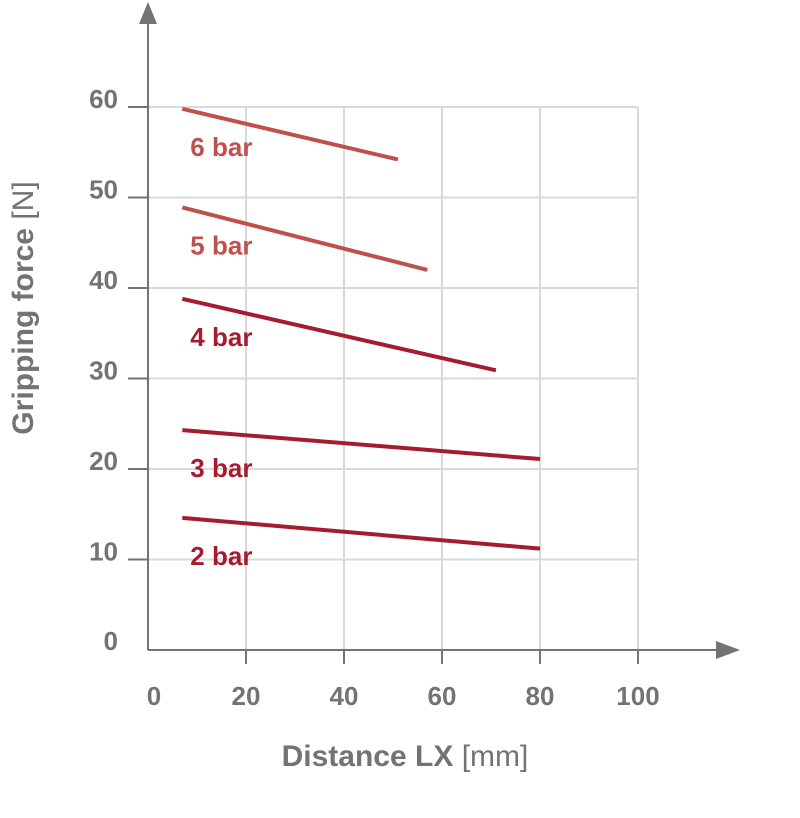 This screenshot has height=818, width=800. I want to click on x-tick-label: 80, so click(540, 696).